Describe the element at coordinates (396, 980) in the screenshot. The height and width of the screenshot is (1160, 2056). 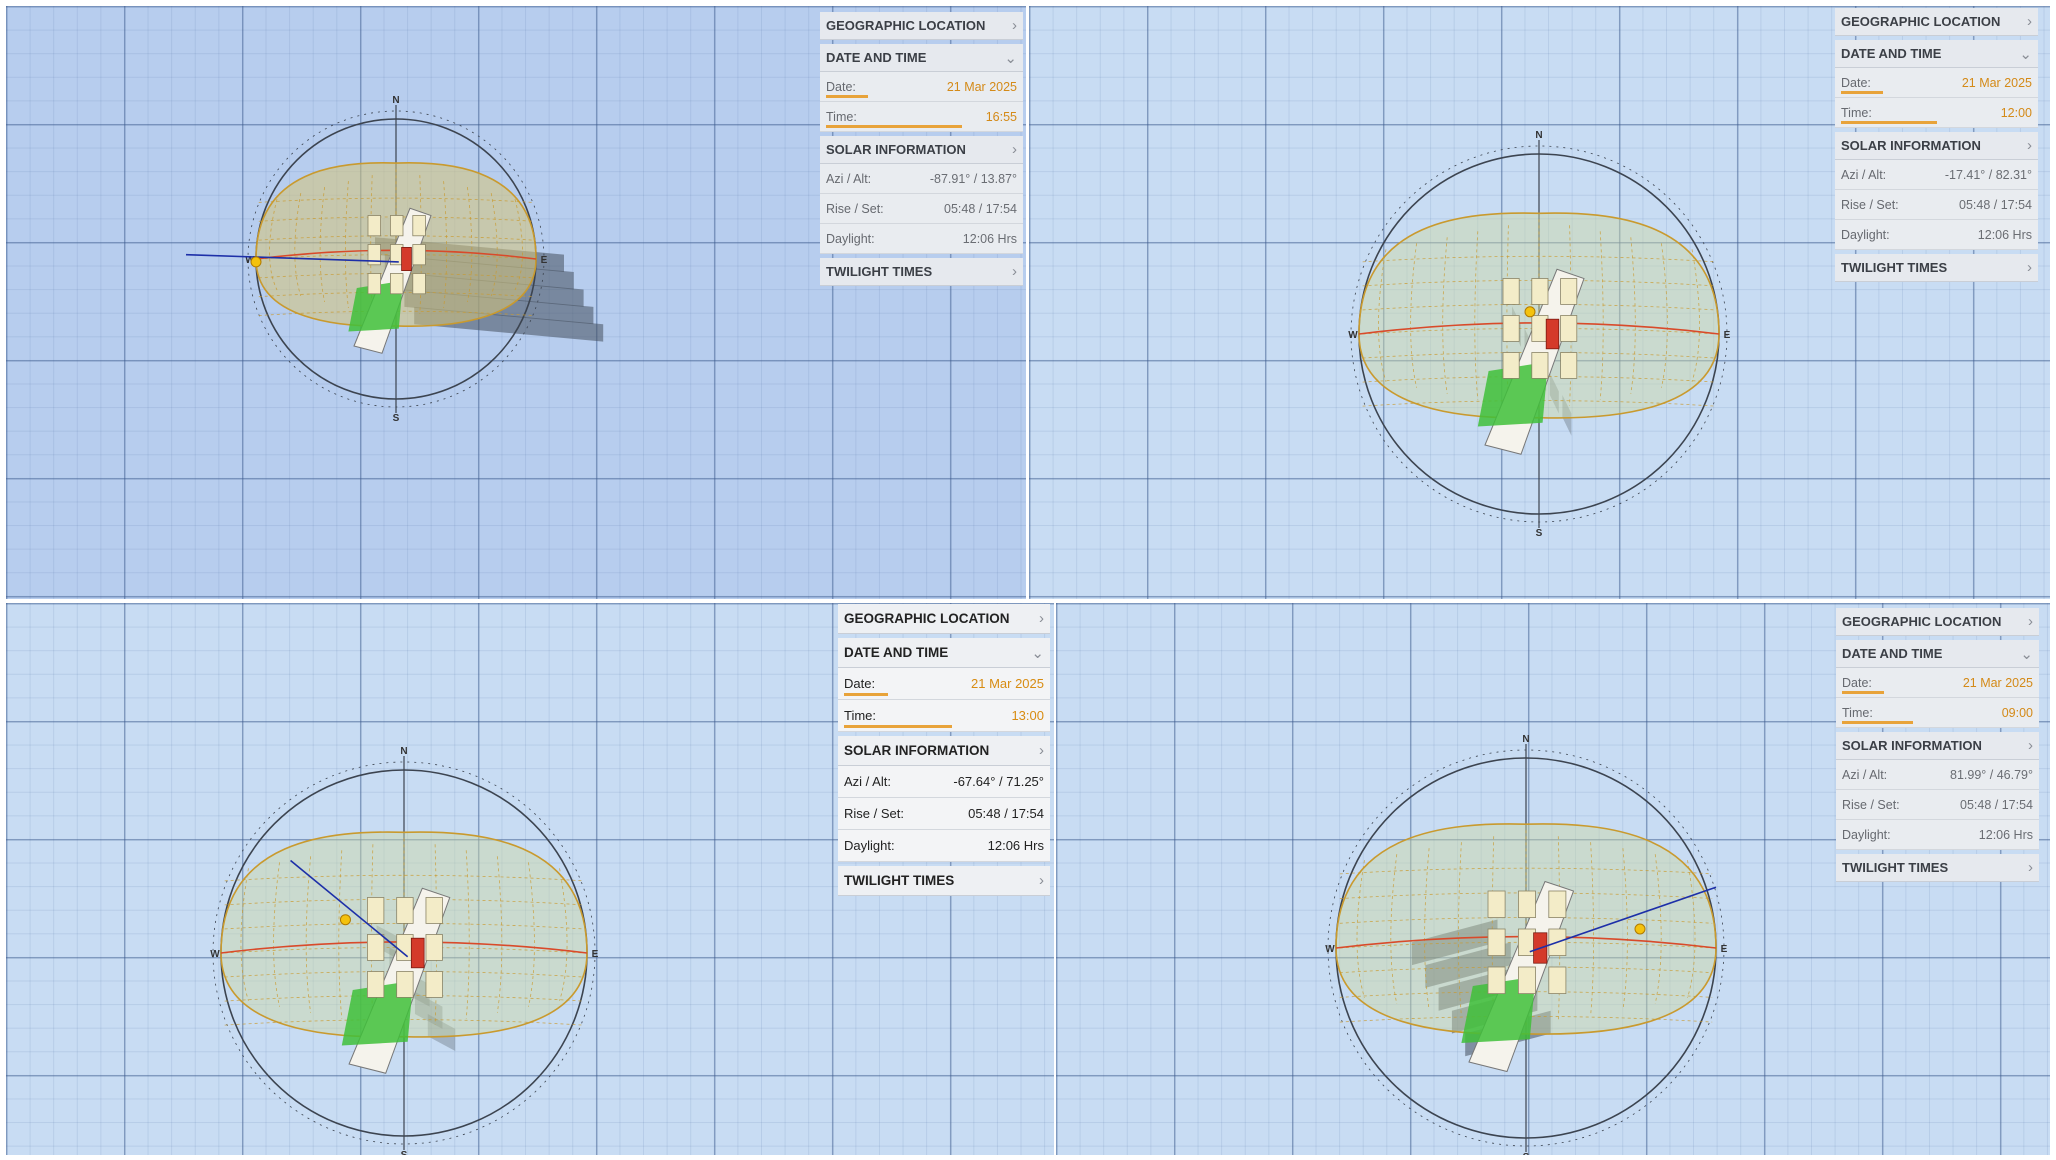
I see `city-model` at that location.